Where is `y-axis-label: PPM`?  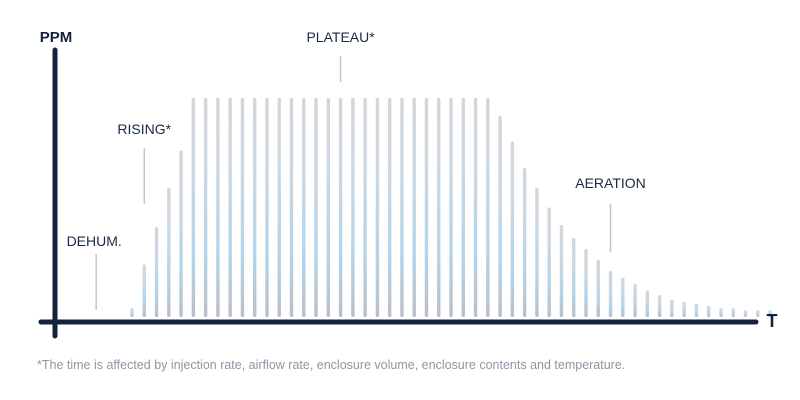
y-axis-label: PPM is located at coordinates (56, 37).